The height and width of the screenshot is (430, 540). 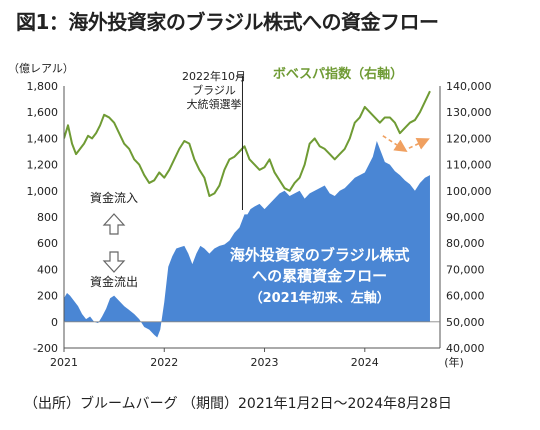 What do you see at coordinates (338, 74) in the screenshot?
I see `bovespa-legend-label: ボベスパ指数（右軸）` at bounding box center [338, 74].